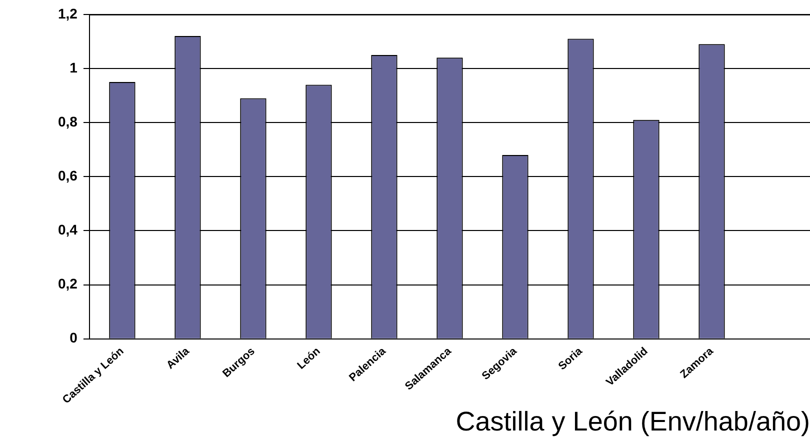  Describe the element at coordinates (68, 121) in the screenshot. I see `y-tick-label: 0,8` at that location.